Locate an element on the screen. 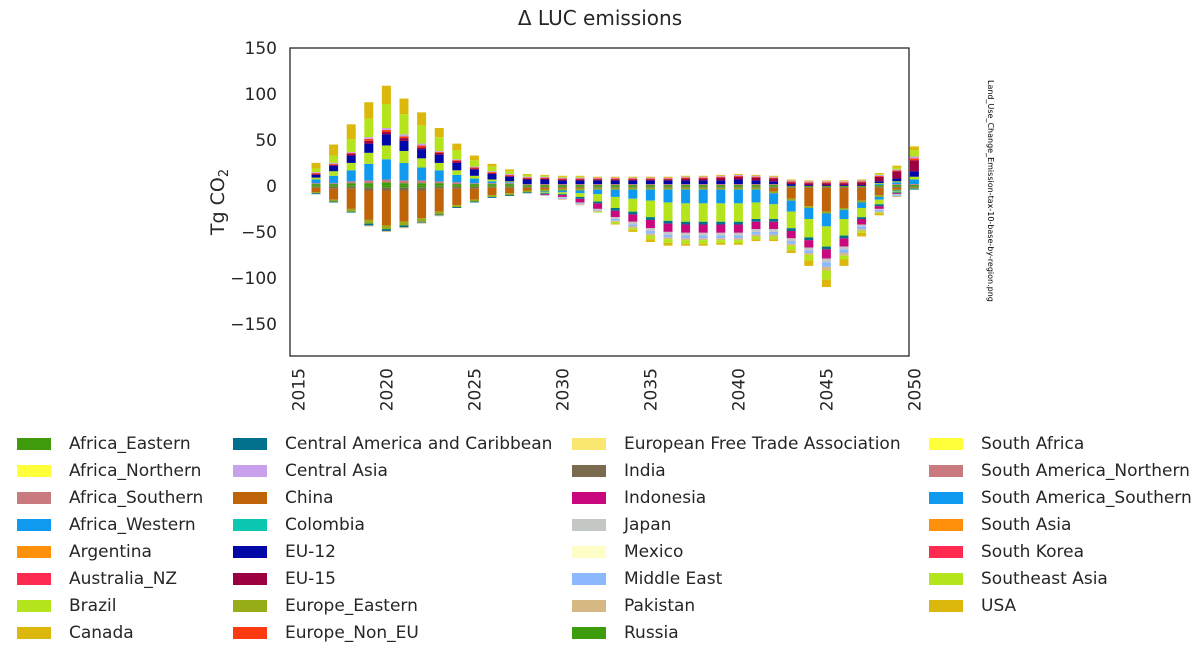  bar-africa-eastern-2024 is located at coordinates (457, 185).